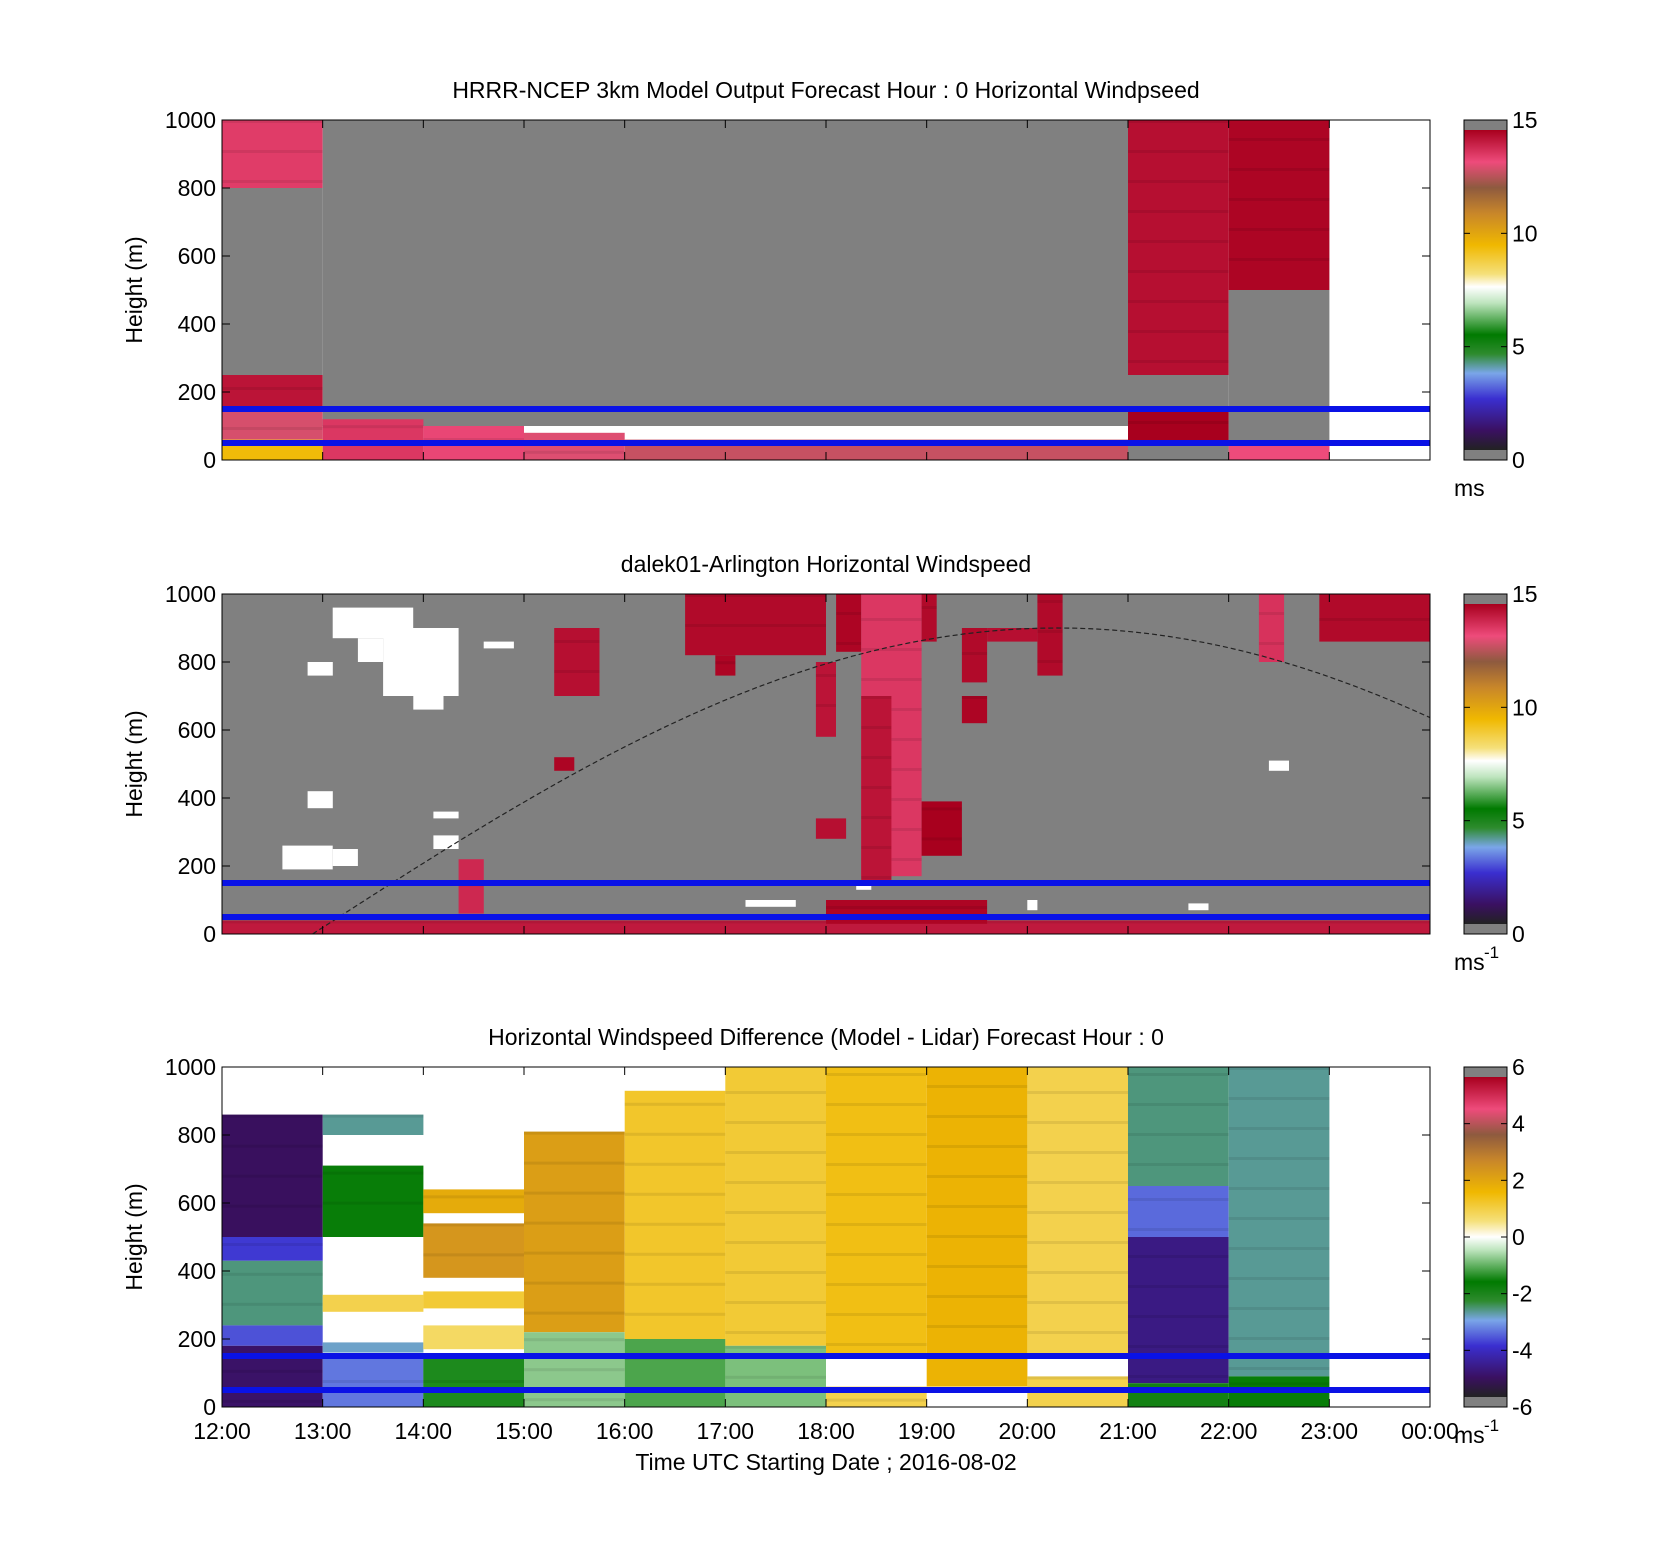  I want to click on x-axis-label: Time UTC Starting Date ; 2016-08-02, so click(825, 1462).